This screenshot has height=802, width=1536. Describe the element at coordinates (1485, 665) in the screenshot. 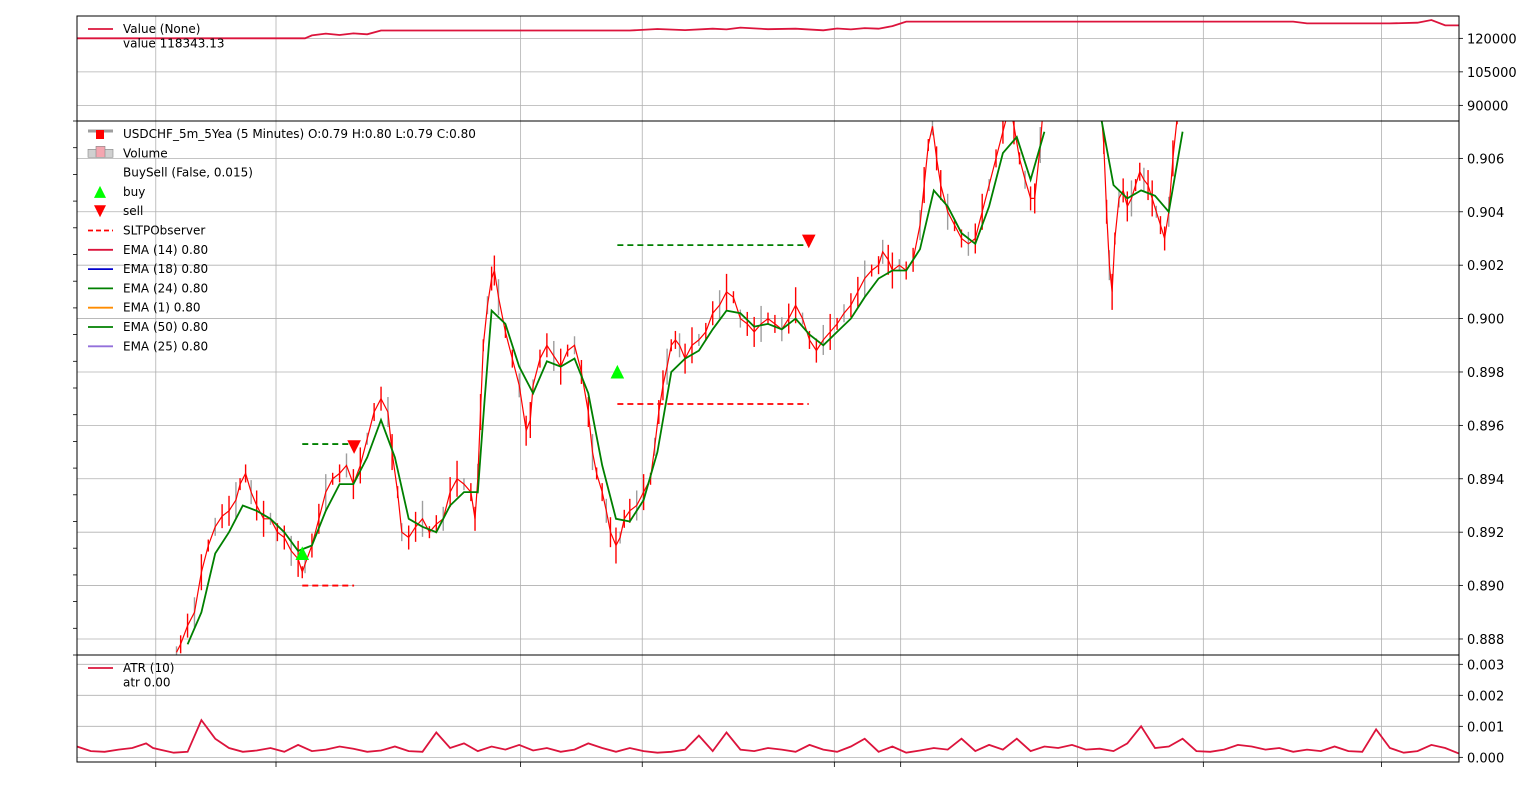

I see `y-tick-label: 0.003` at that location.